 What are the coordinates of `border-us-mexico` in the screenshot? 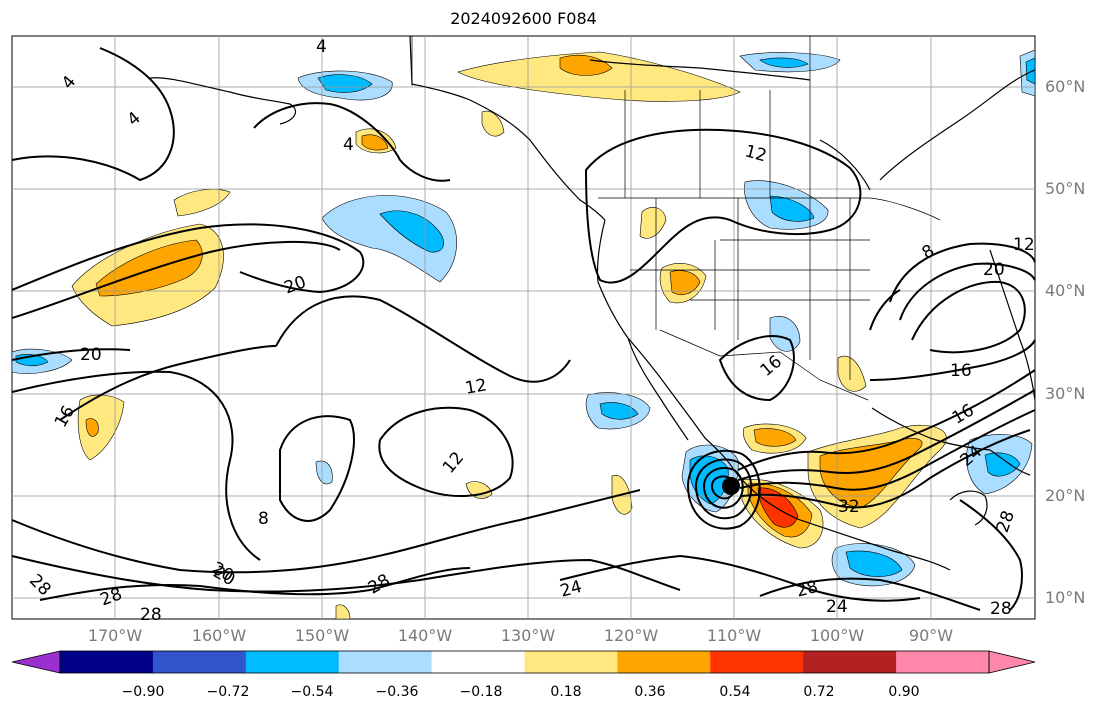 It's located at (764, 365).